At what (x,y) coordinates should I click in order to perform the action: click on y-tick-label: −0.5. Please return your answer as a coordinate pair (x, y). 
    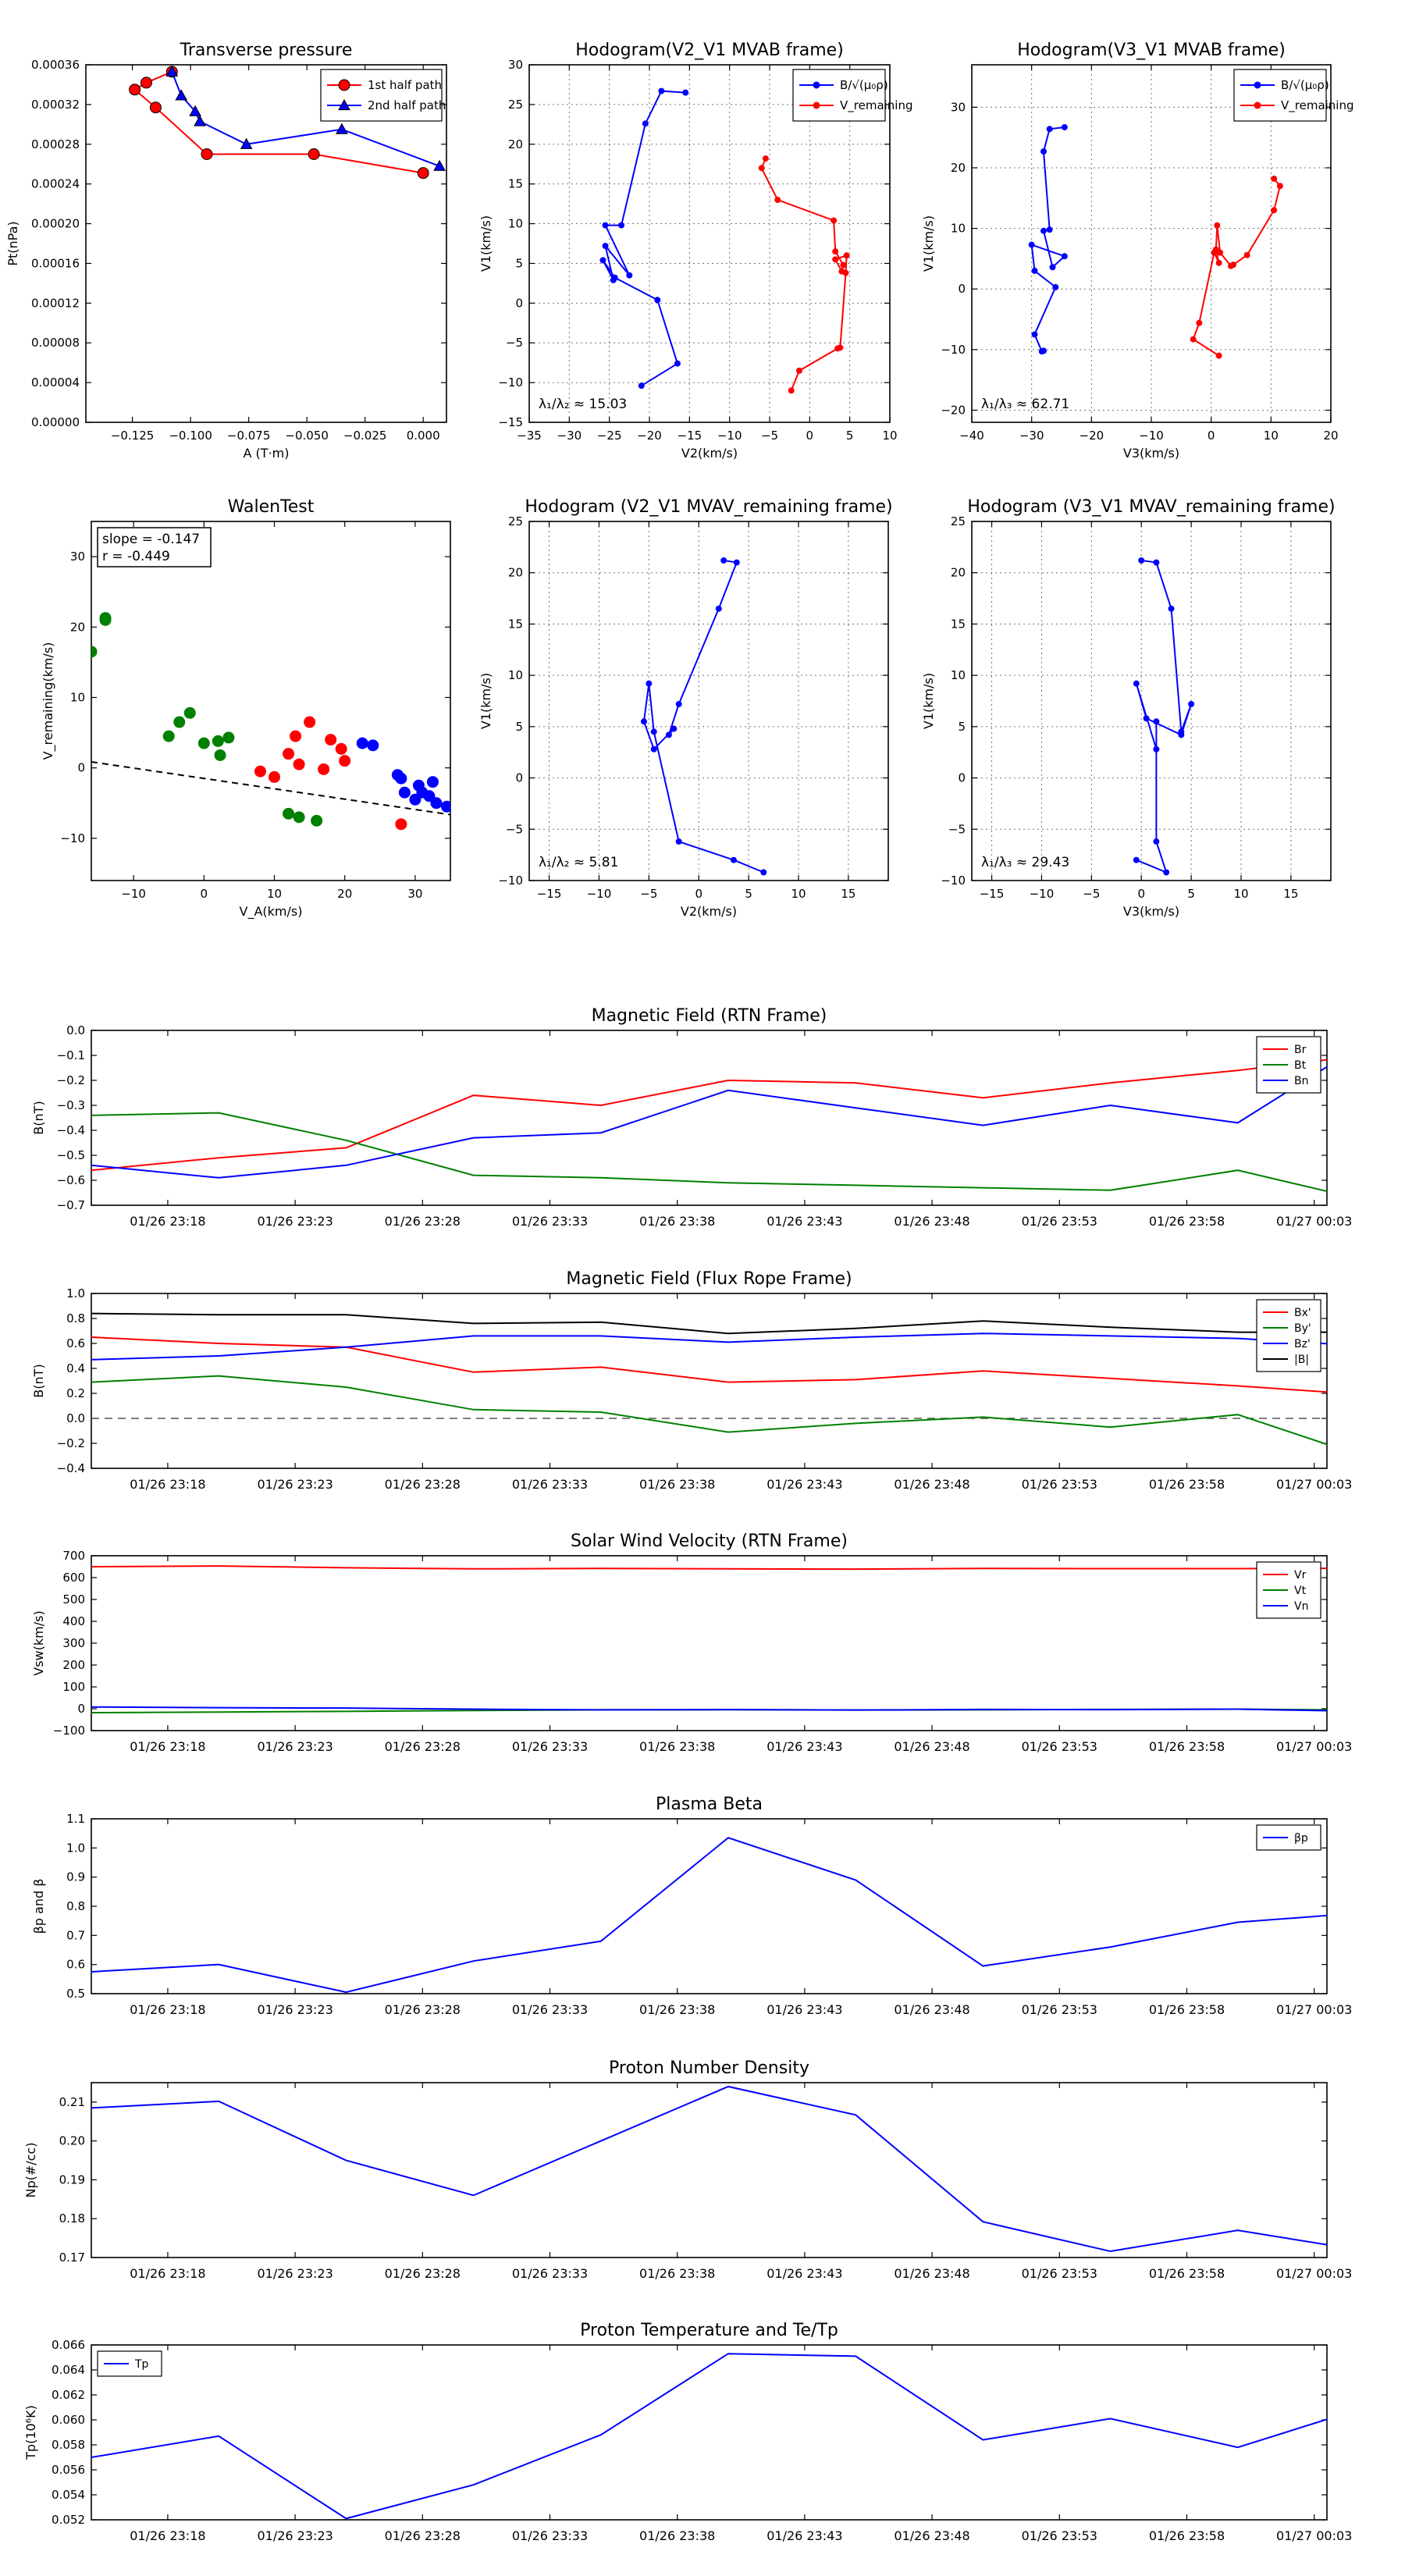
    Looking at the image, I should click on (71, 1155).